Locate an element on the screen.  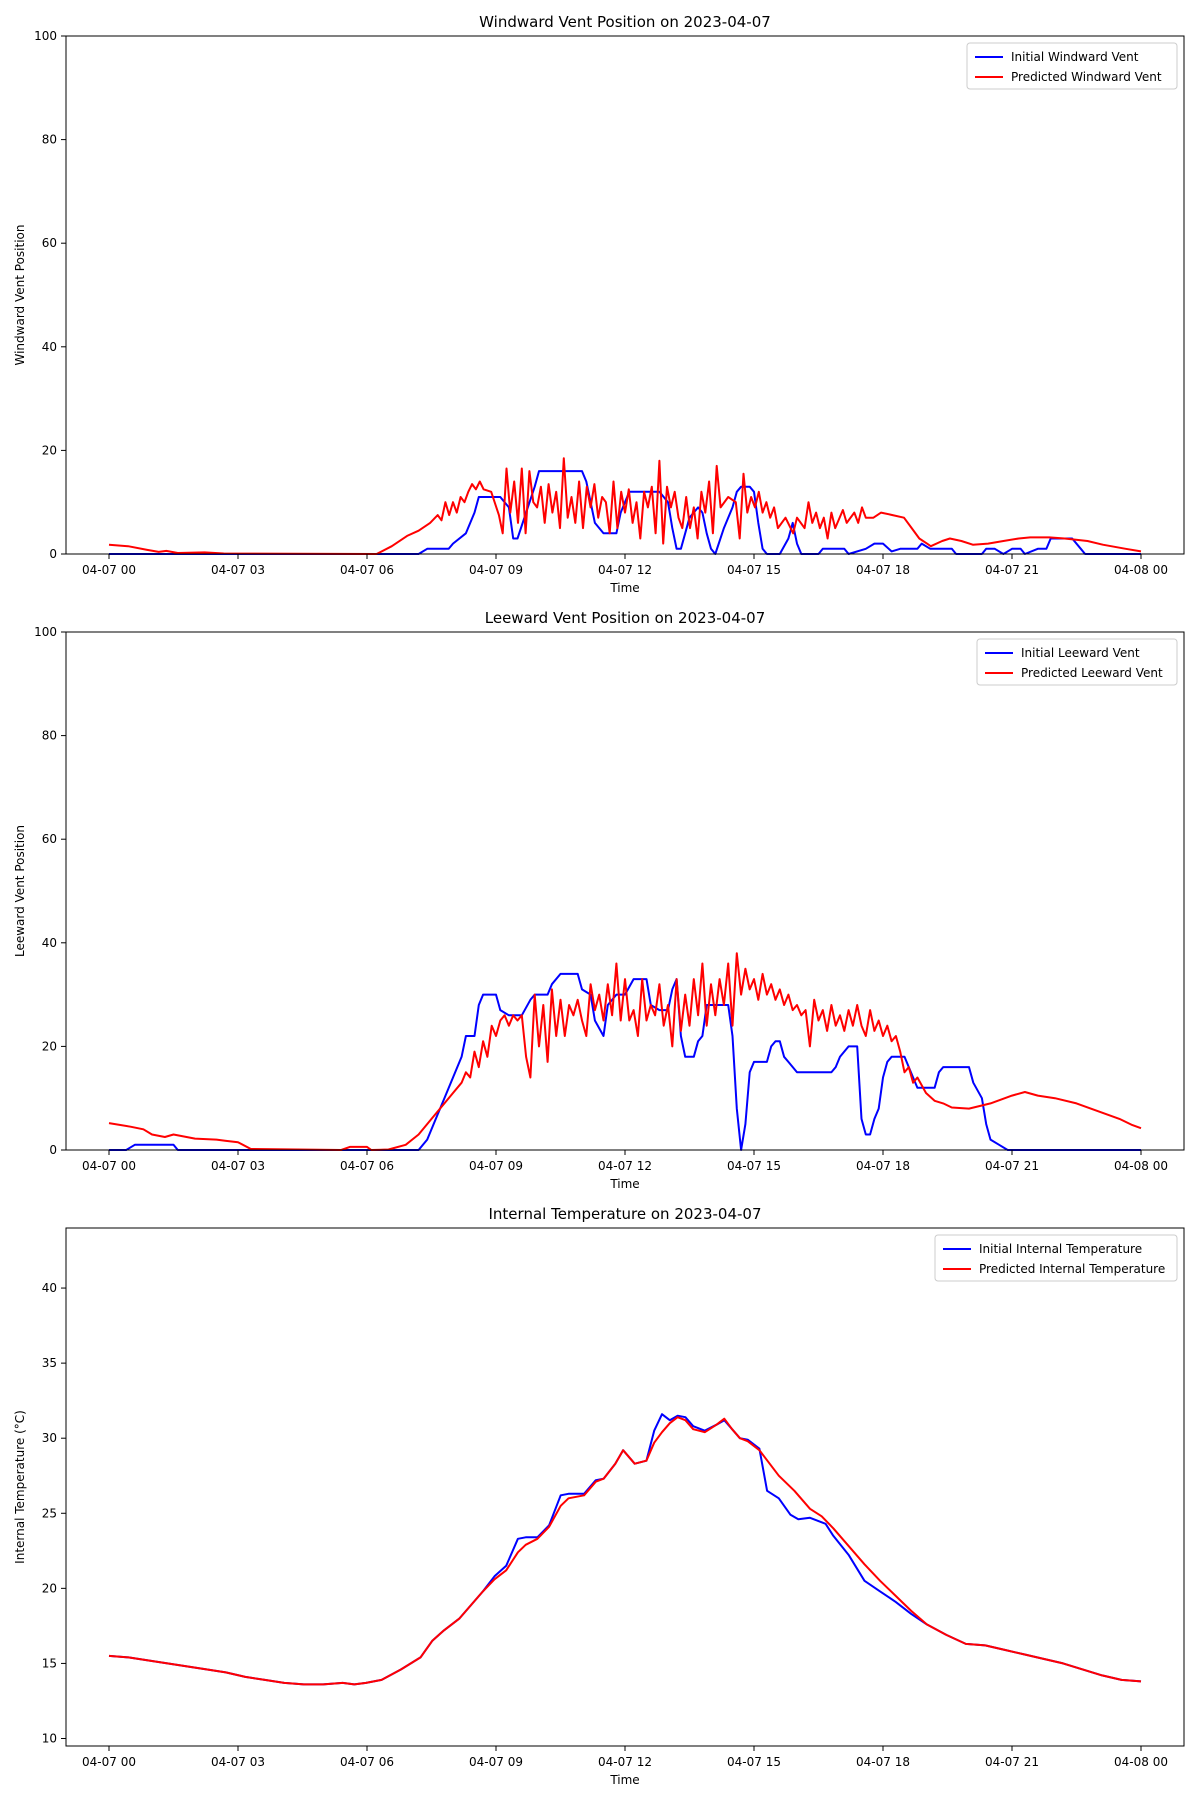
chart-title: Windward Vent Position on 2023-04-07 is located at coordinates (625, 22).